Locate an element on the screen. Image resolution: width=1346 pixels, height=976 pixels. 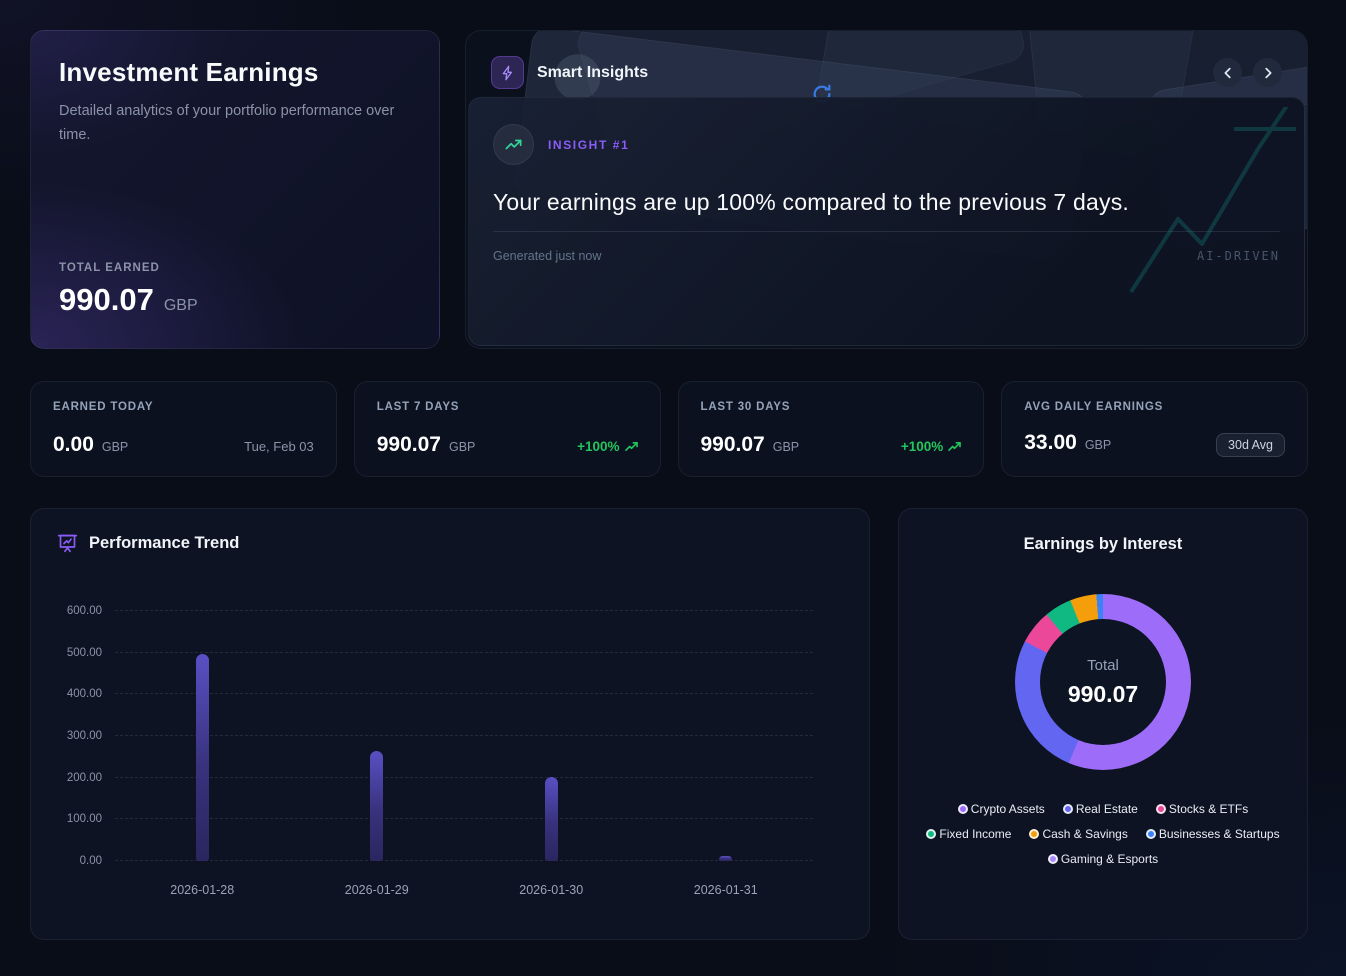
y-axis-tick: 400.00 is located at coordinates (84, 694).